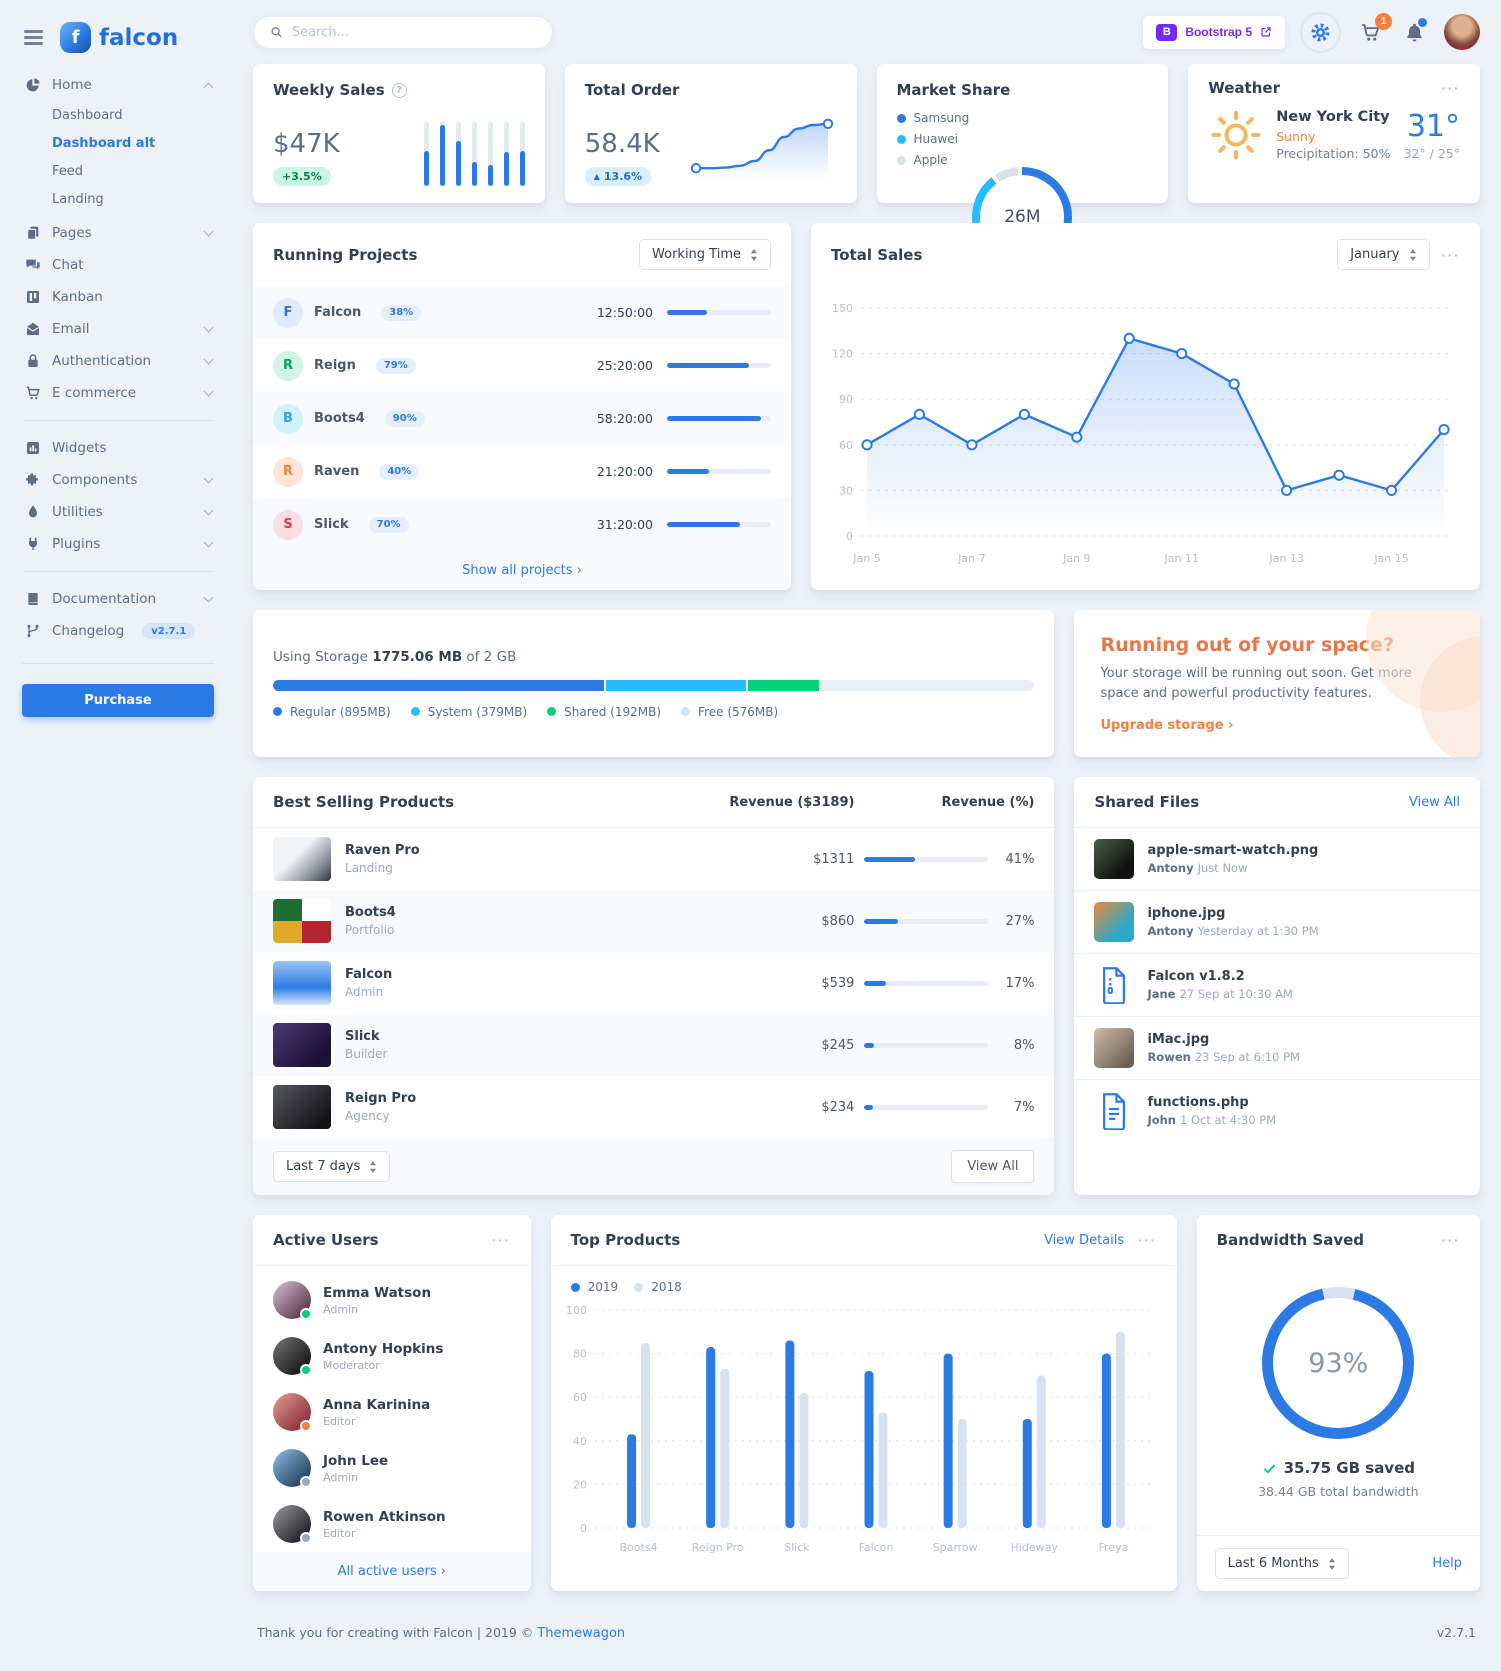 This screenshot has height=1671, width=1501. I want to click on user-name: Antony Hopkins, so click(383, 1348).